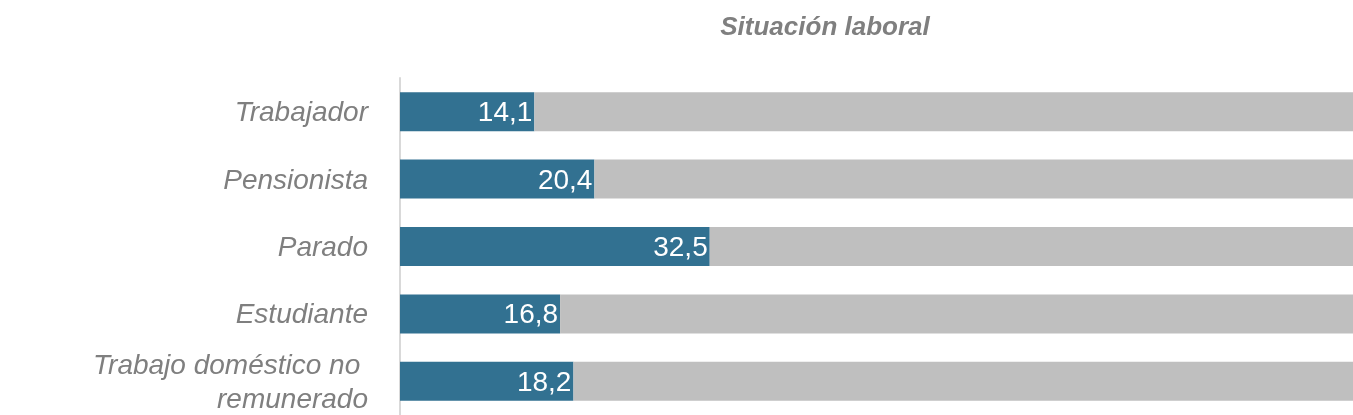 This screenshot has width=1353, height=415. What do you see at coordinates (322, 246) in the screenshot?
I see `y-tick-label: Parado` at bounding box center [322, 246].